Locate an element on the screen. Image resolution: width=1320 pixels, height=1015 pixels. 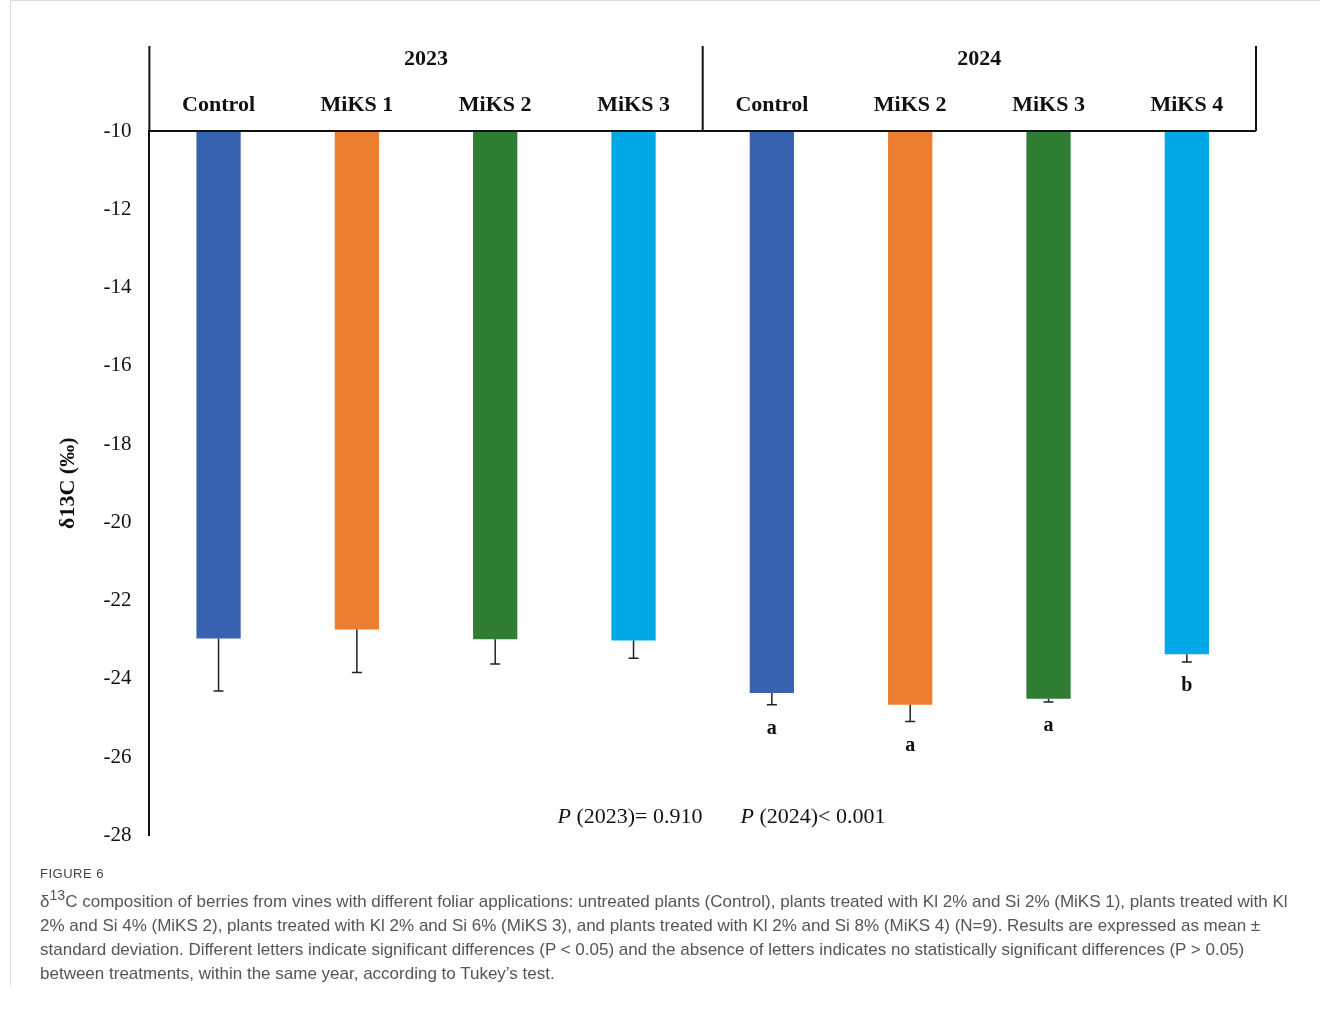
y-tick-label: -20 is located at coordinates (117, 520).